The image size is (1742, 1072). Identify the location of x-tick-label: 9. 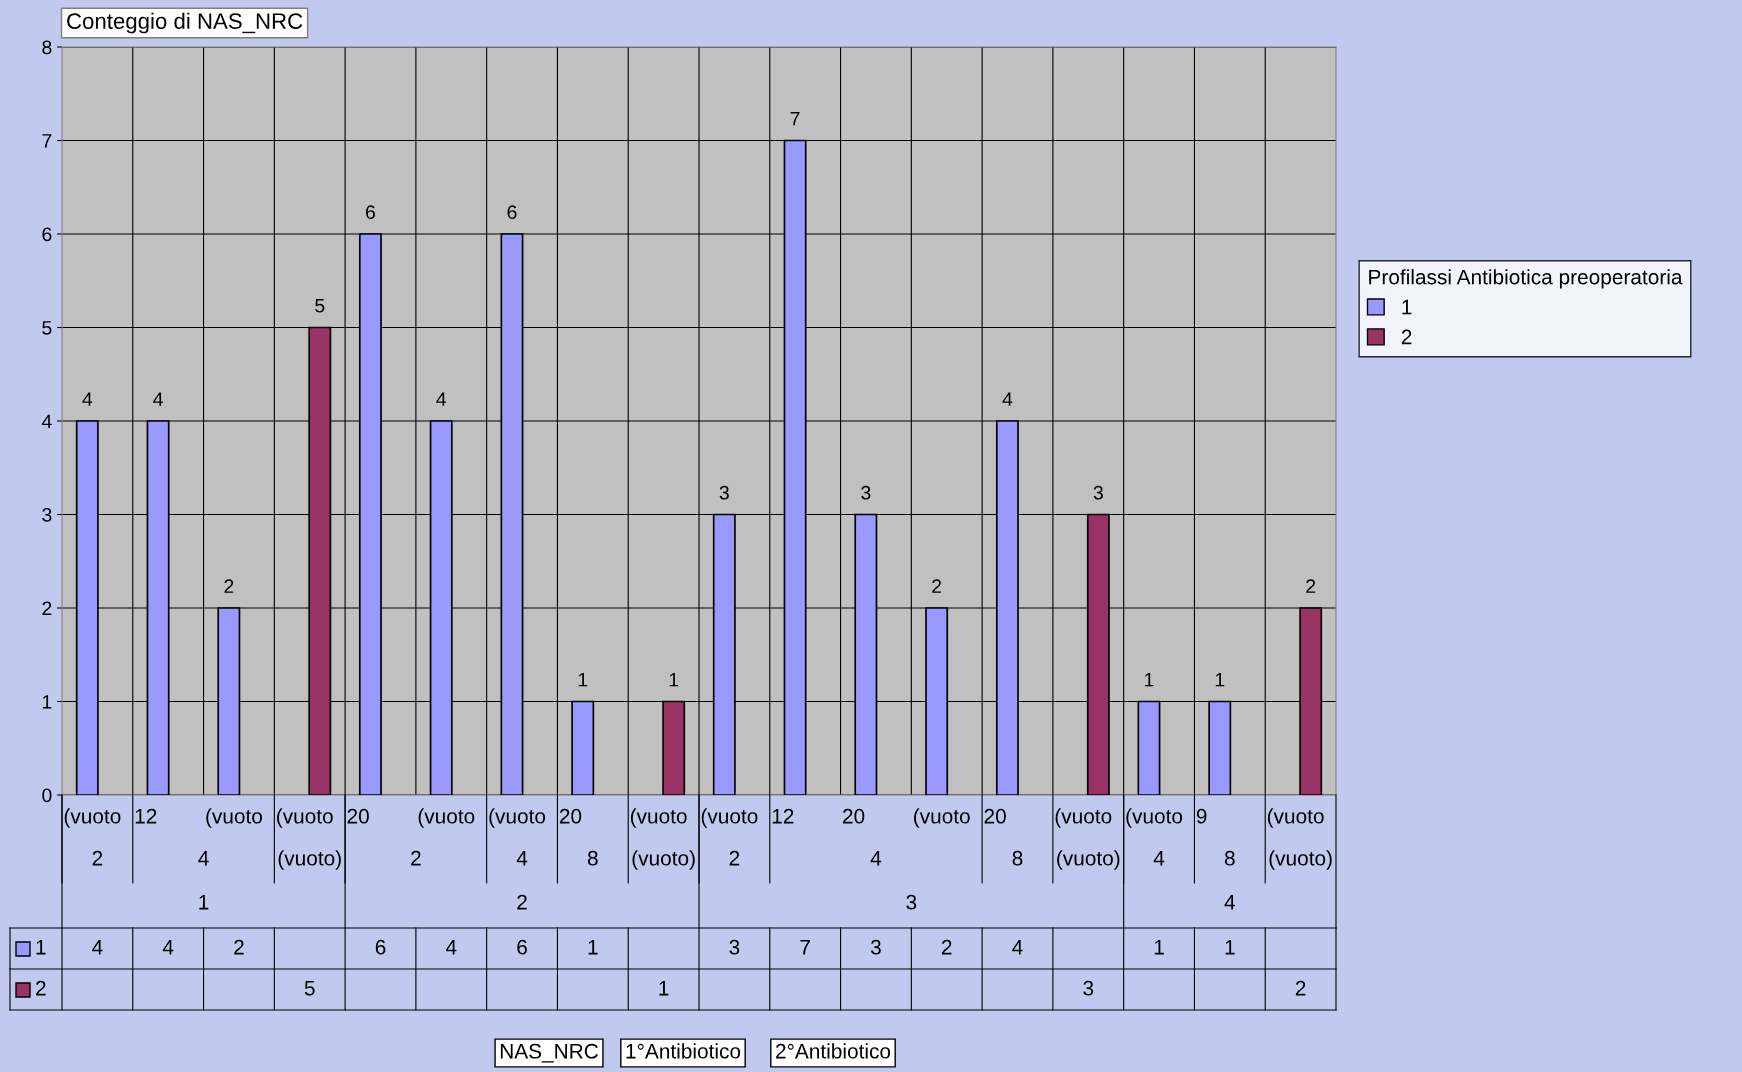
(1201, 816).